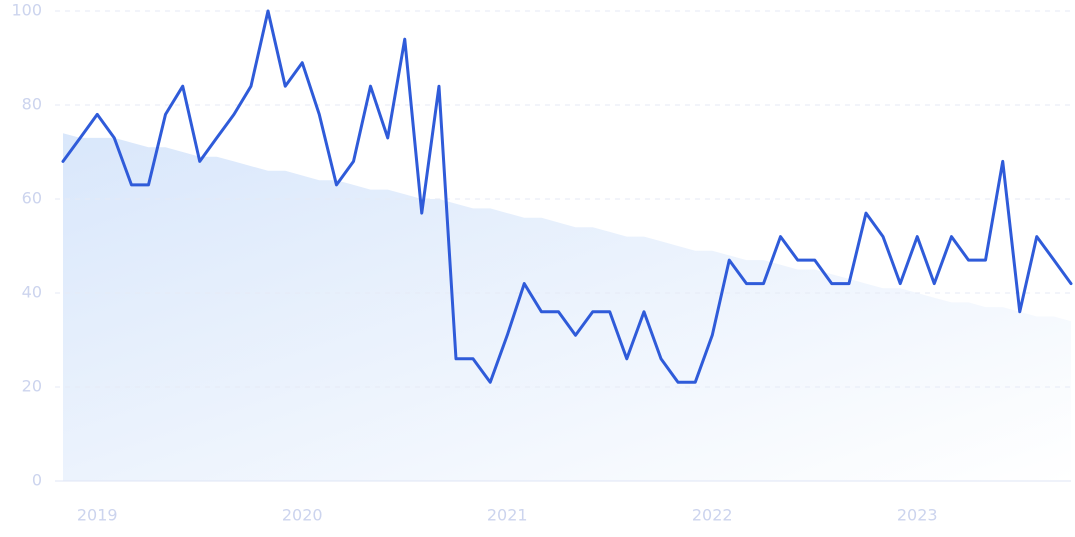  What do you see at coordinates (917, 515) in the screenshot?
I see `x-tick-label: 2023` at bounding box center [917, 515].